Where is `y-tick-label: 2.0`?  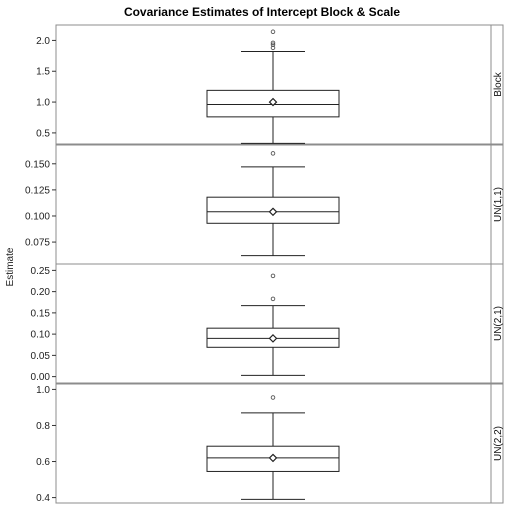
y-tick-label: 2.0 is located at coordinates (43, 41).